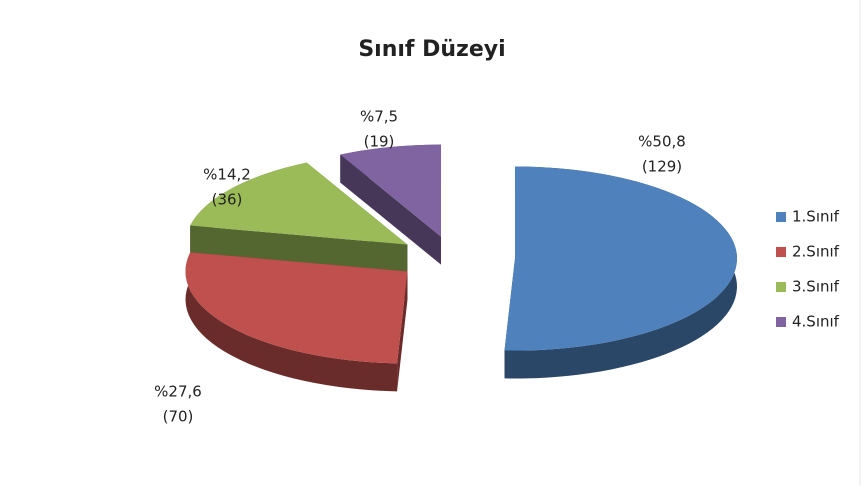  What do you see at coordinates (227, 175) in the screenshot?
I see `data-label: %14,2` at bounding box center [227, 175].